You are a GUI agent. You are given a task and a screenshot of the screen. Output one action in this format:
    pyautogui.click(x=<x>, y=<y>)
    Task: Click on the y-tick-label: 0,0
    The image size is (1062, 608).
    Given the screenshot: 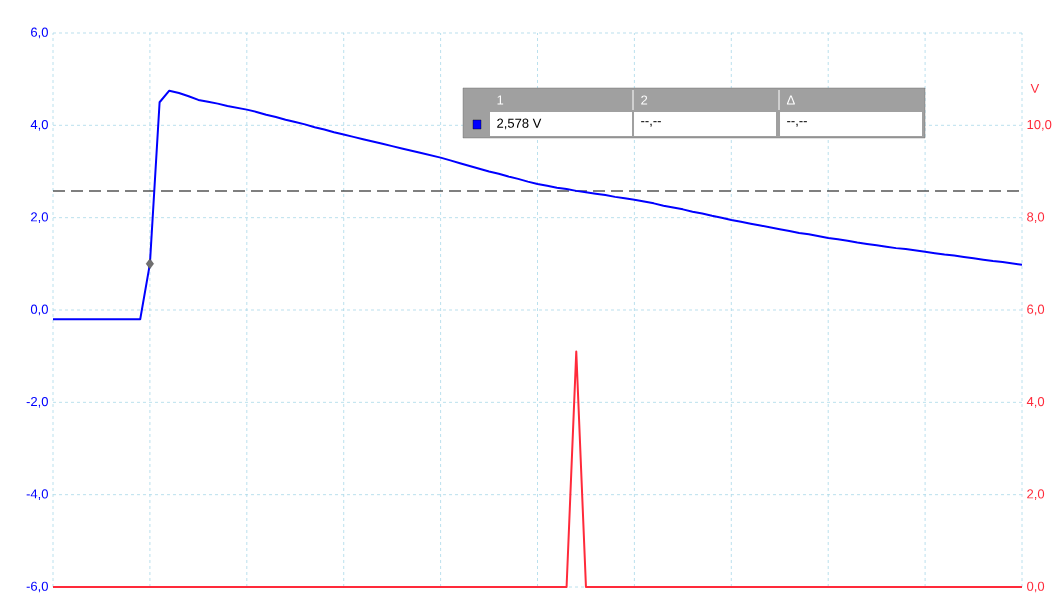 What is the action you would take?
    pyautogui.click(x=39, y=310)
    